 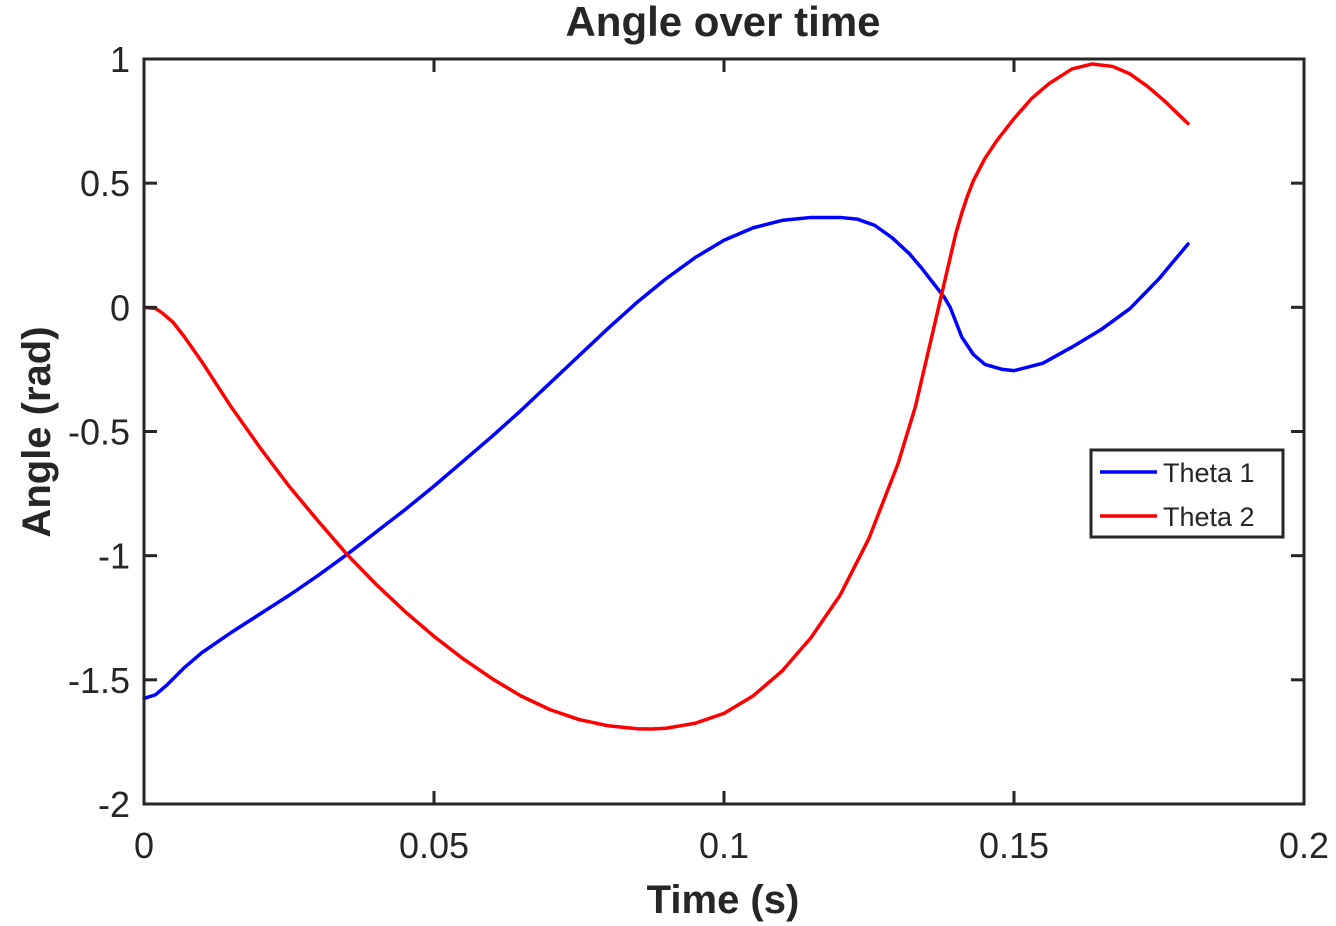 I want to click on y-axis-label: Angle (rad), so click(x=37, y=431).